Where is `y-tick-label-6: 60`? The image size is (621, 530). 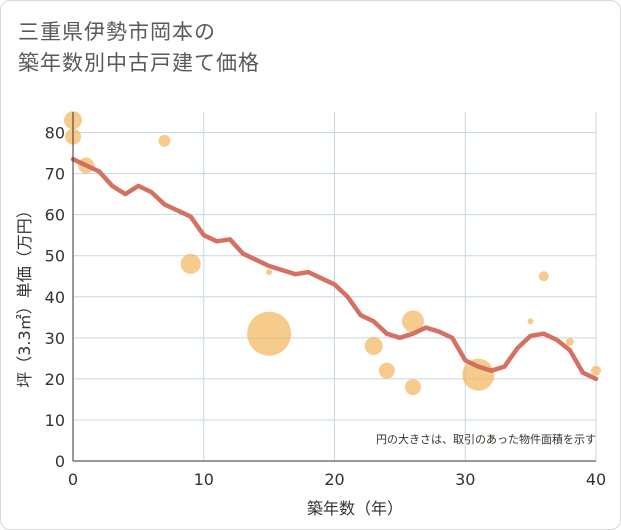 y-tick-label-6: 60 is located at coordinates (55, 215).